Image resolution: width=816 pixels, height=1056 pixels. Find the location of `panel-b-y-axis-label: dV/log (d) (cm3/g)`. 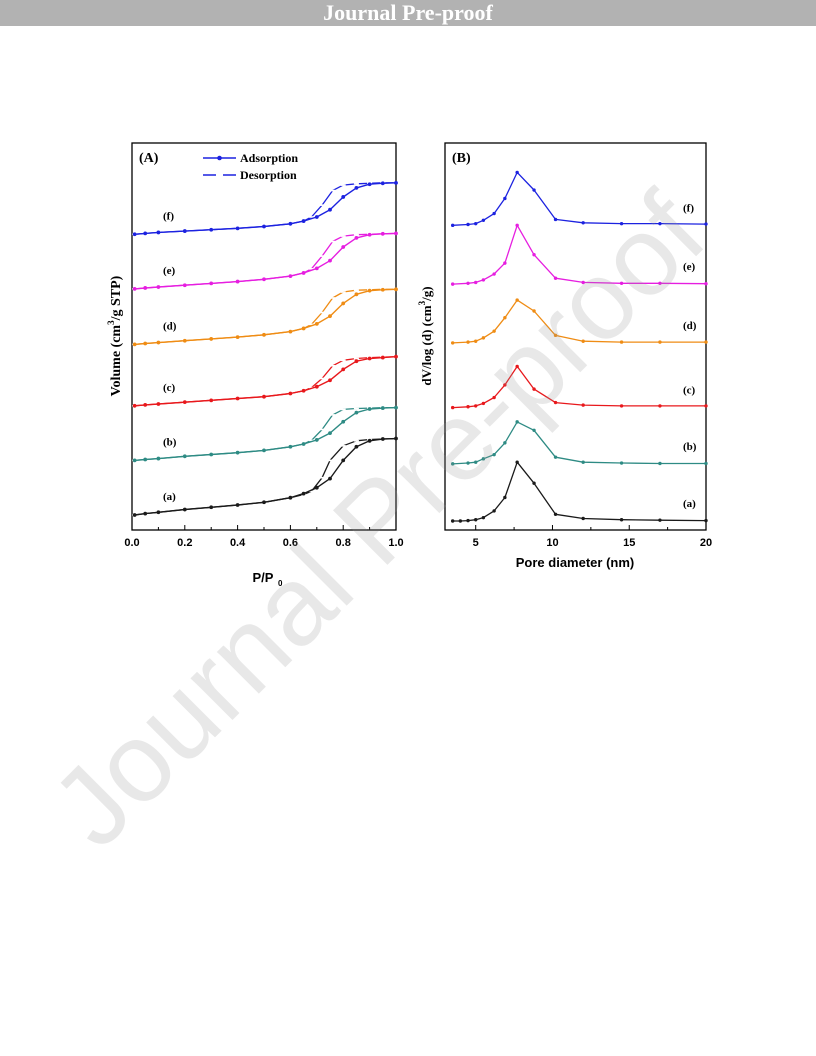

panel-b-y-axis-label: dV/log (d) (cm3/g) is located at coordinates (425, 335).